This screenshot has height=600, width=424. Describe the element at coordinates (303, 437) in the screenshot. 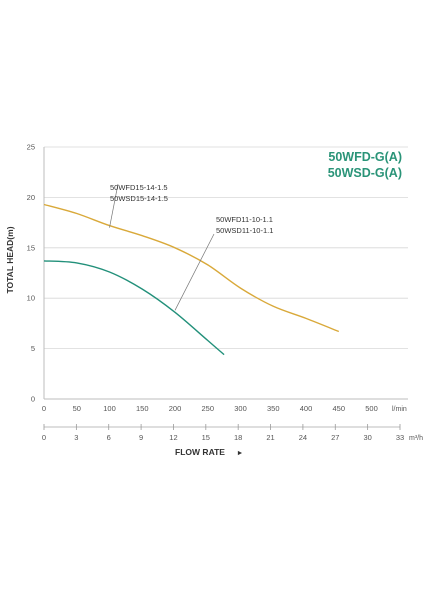

I see `x-m3h-tick-label: 24` at that location.